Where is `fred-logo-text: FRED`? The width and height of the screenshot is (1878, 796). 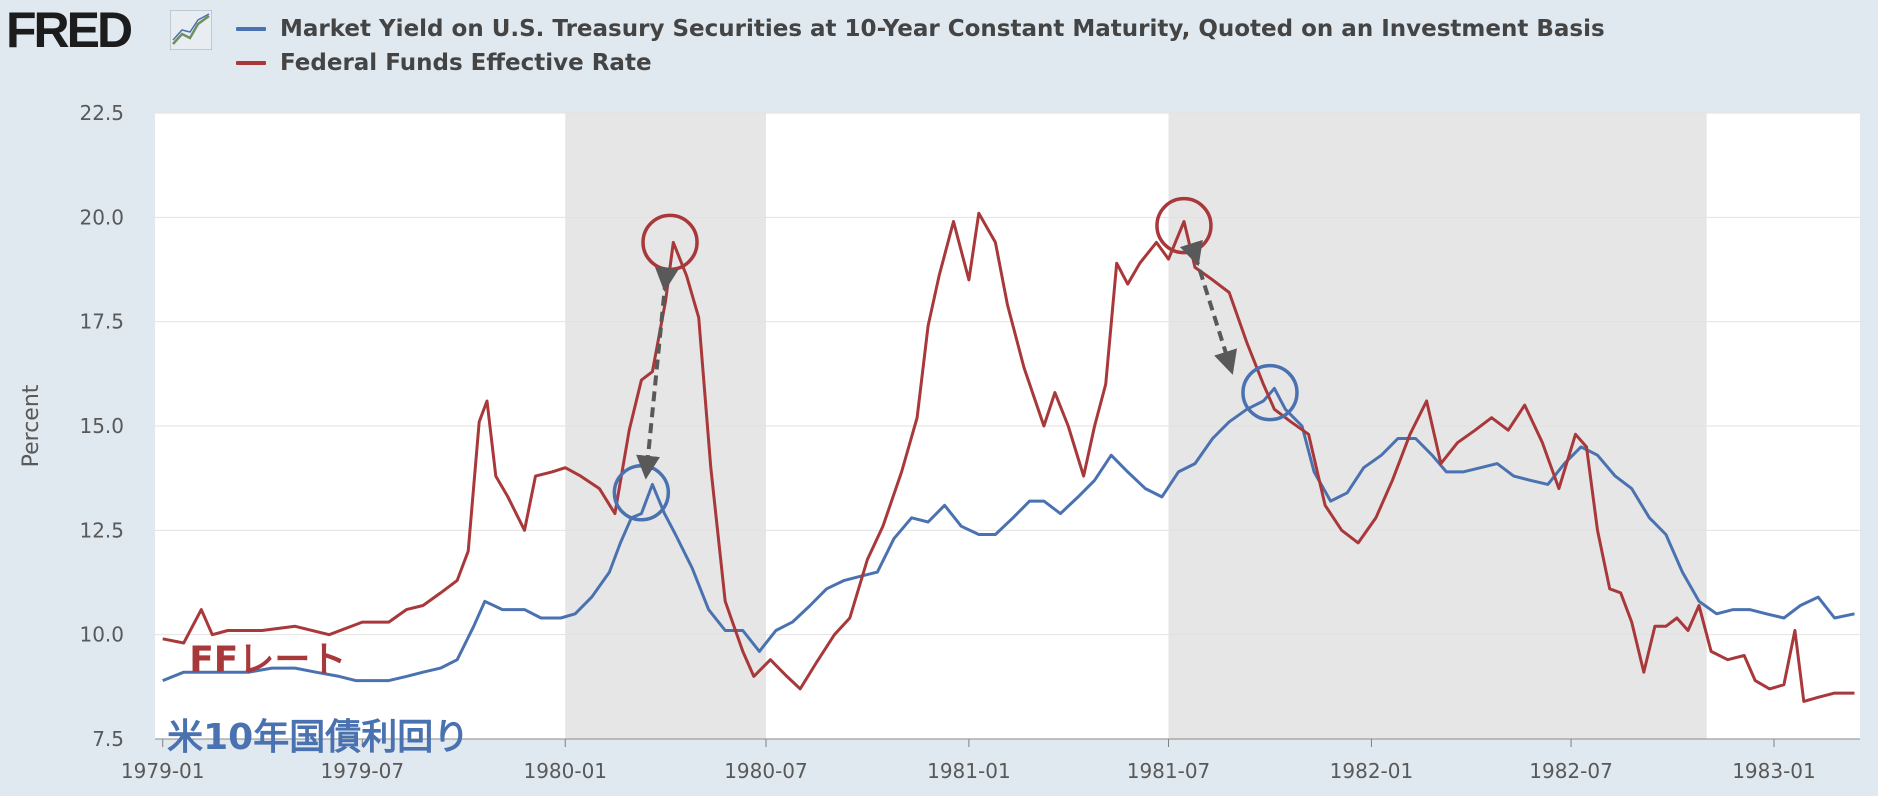 fred-logo-text: FRED is located at coordinates (69, 30).